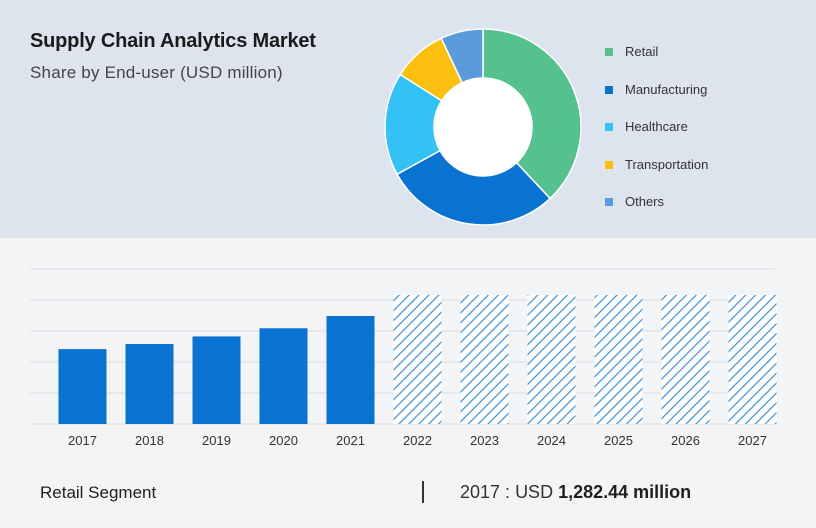 The image size is (816, 528). Describe the element at coordinates (666, 89) in the screenshot. I see `legend-label: Manufacturing` at that location.